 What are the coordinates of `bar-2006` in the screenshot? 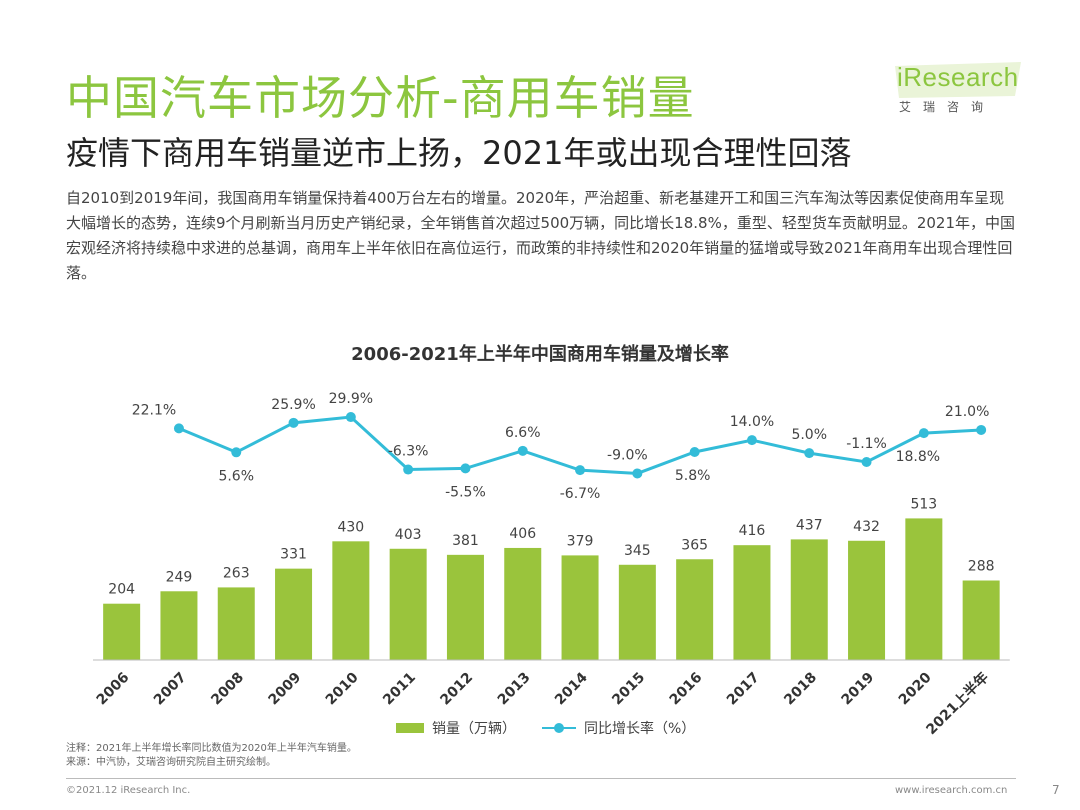 It's located at (122, 631).